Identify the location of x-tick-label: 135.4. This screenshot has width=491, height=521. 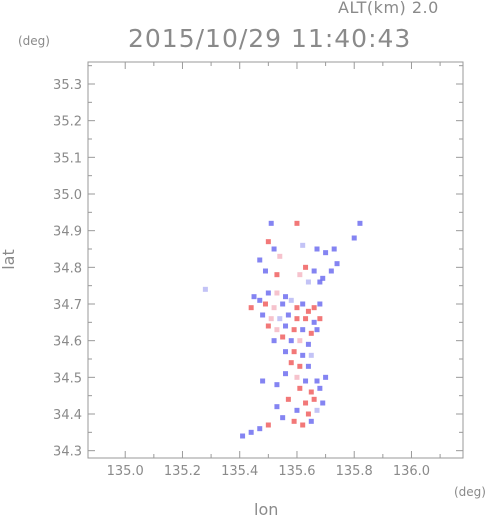
(239, 471).